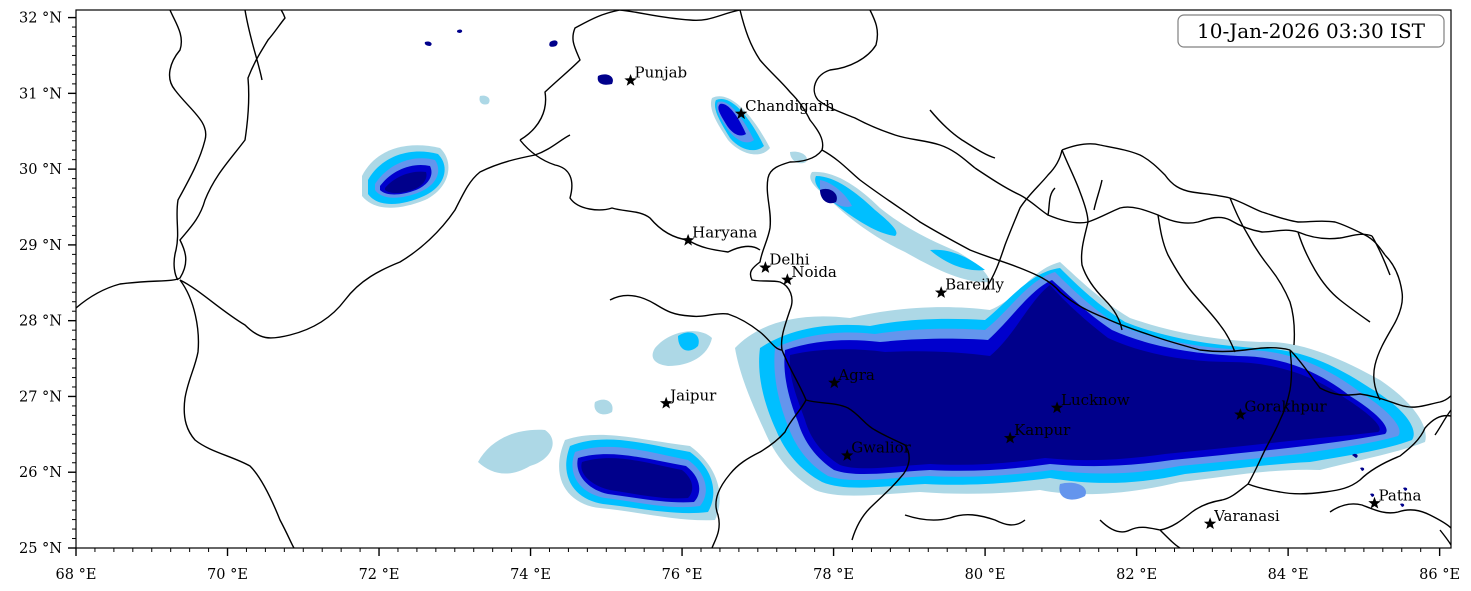  What do you see at coordinates (974, 285) in the screenshot?
I see `city-label: Bareilly` at bounding box center [974, 285].